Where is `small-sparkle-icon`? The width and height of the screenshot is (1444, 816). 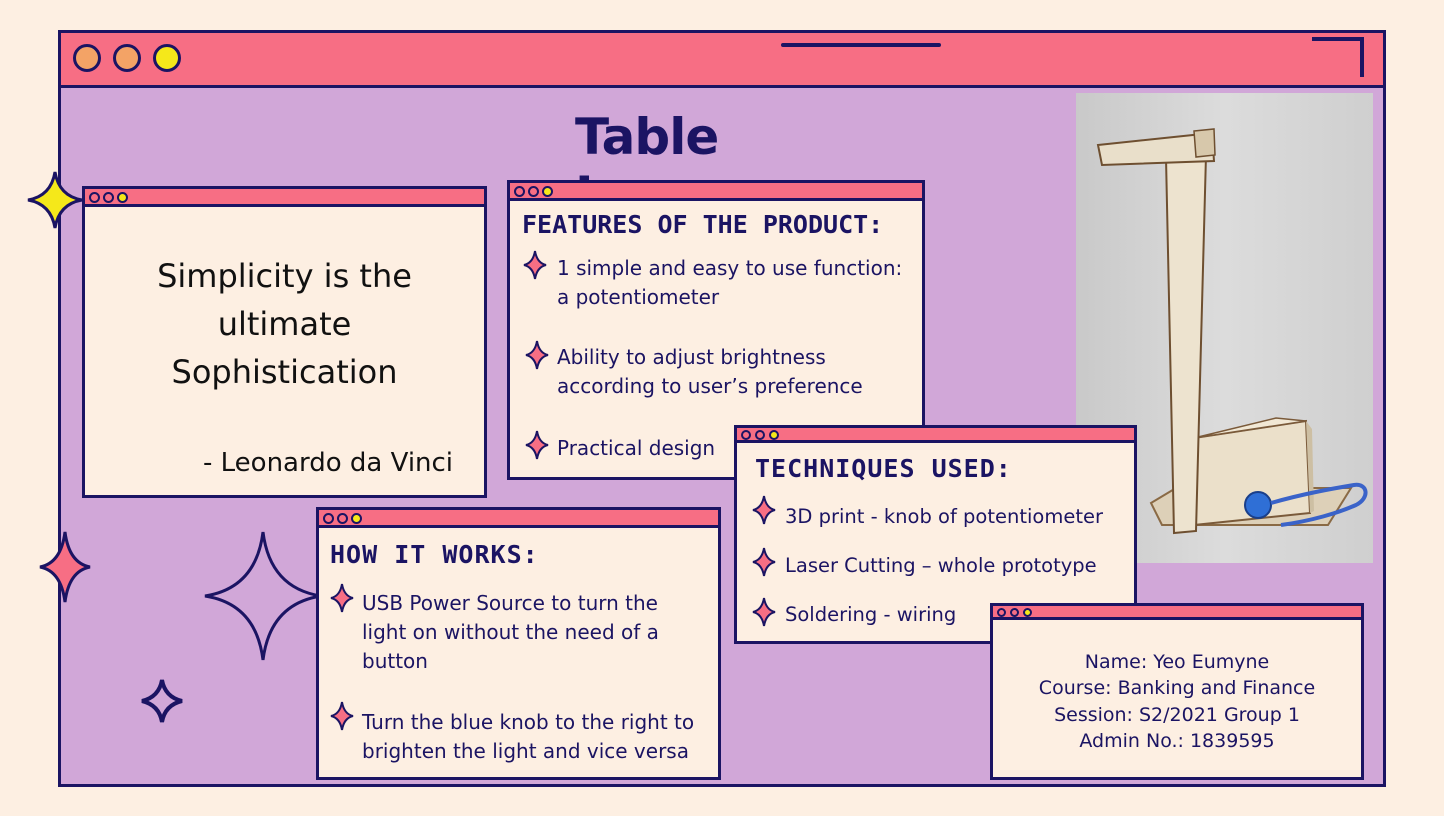 small-sparkle-icon is located at coordinates (162, 701).